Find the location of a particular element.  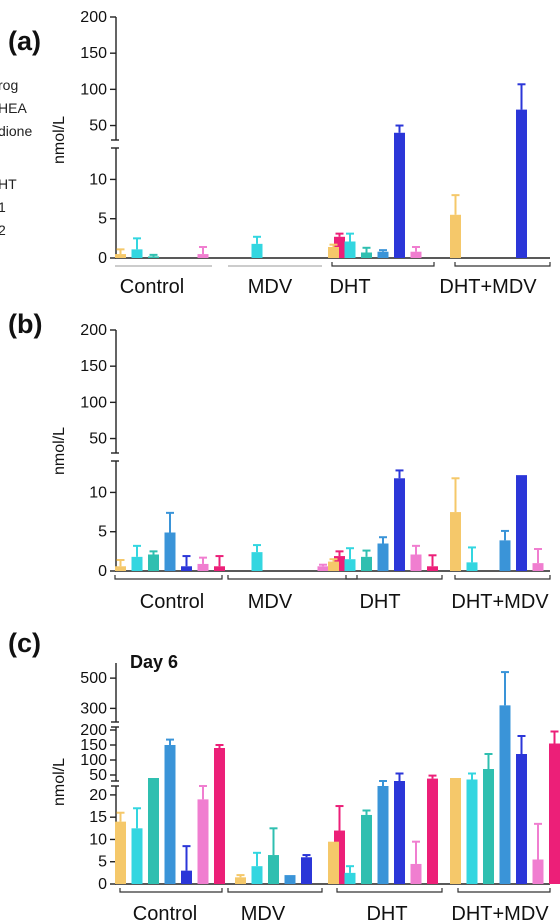

y-tick-label: 20 is located at coordinates (98, 795).